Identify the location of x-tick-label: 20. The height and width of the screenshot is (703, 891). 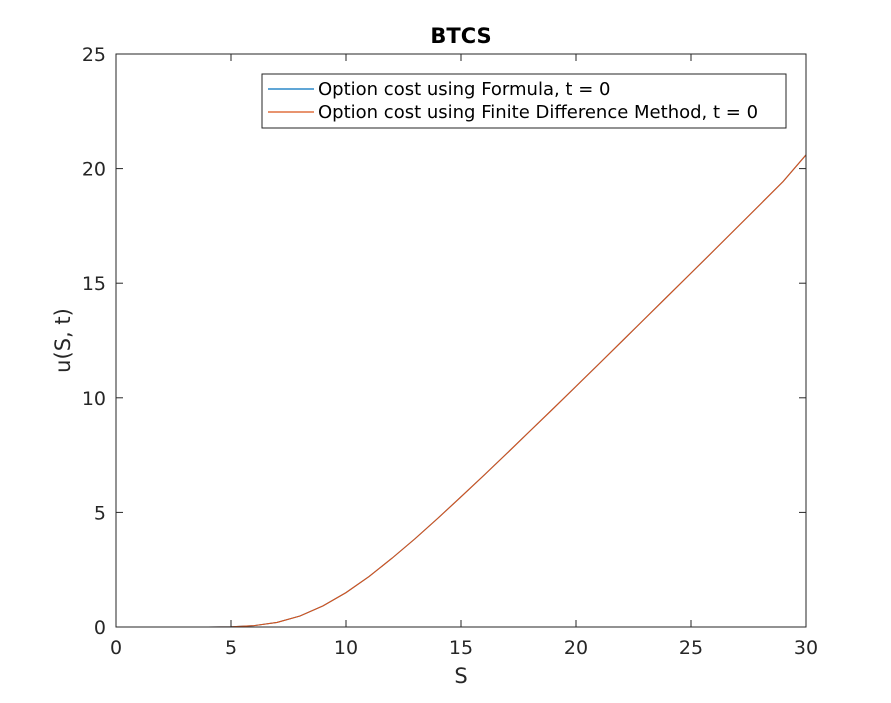
(576, 648).